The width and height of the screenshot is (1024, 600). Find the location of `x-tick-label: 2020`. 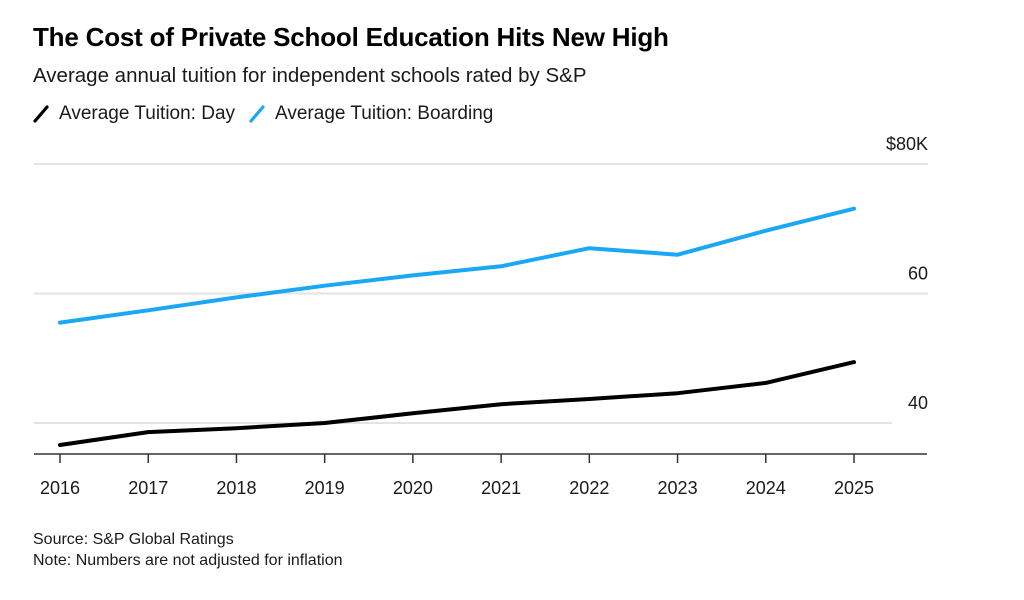

x-tick-label: 2020 is located at coordinates (413, 488).